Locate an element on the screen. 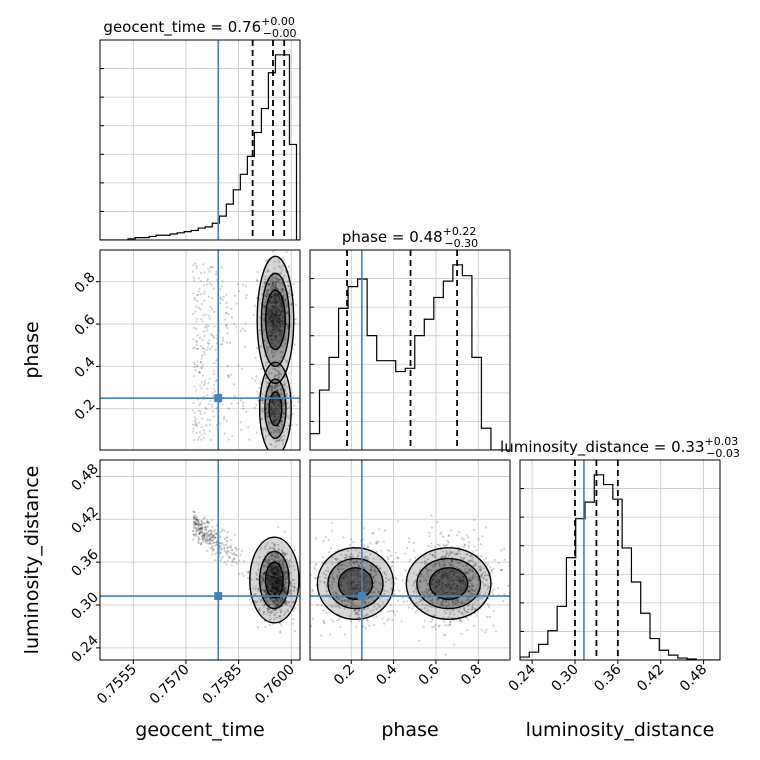  histogram-geocent_time is located at coordinates (200, 147).